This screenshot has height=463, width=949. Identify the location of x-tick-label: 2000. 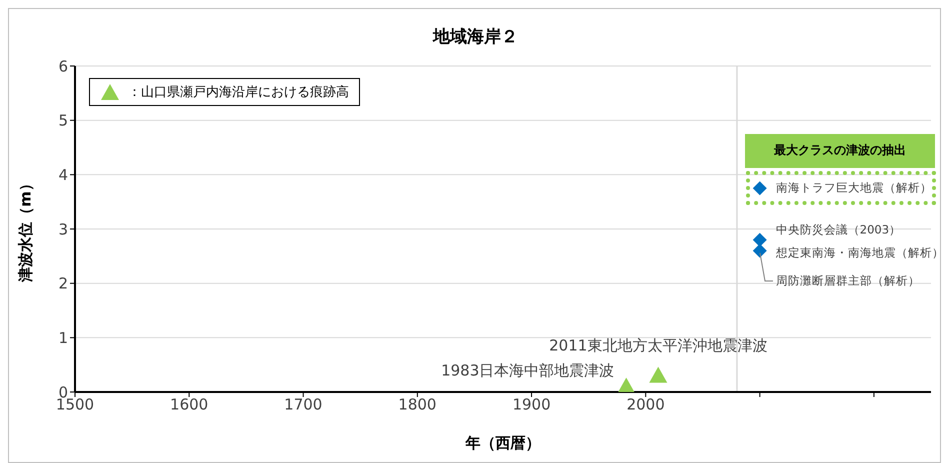
(645, 405).